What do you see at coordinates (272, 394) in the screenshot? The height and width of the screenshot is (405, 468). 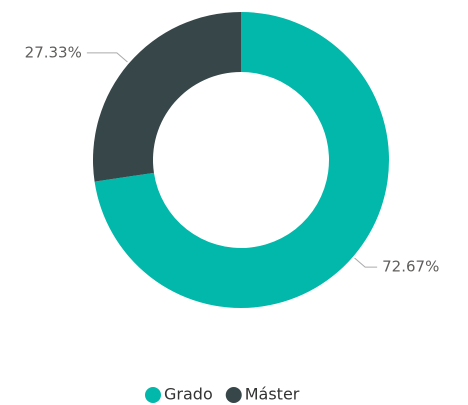 I see `legend-label: Máster` at bounding box center [272, 394].